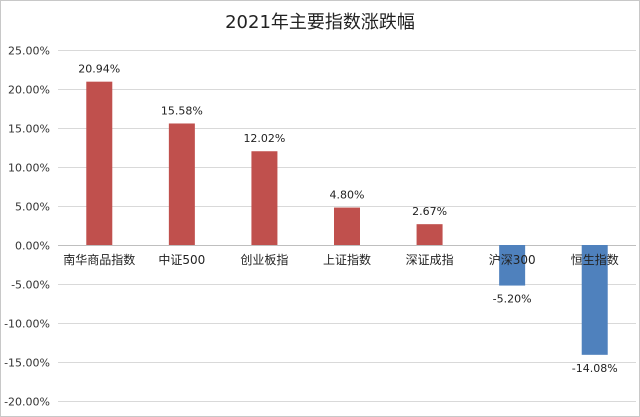 This screenshot has width=640, height=417. Describe the element at coordinates (181, 259) in the screenshot. I see `category-label: 中证500` at that location.